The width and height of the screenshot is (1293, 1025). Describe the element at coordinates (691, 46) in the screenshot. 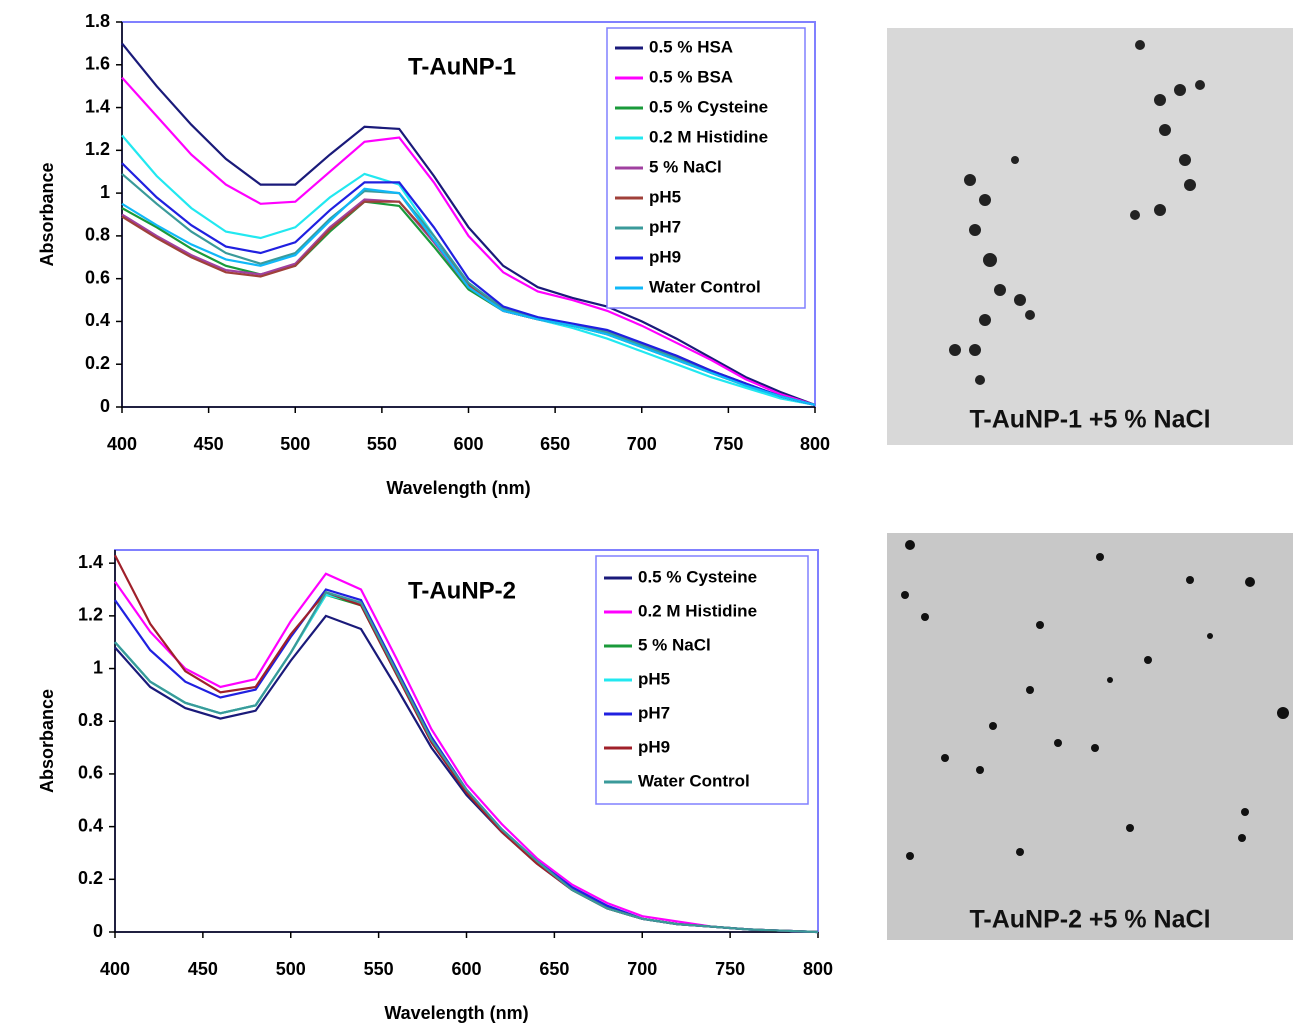

I see `legend-label: 0.5 % HSA` at that location.